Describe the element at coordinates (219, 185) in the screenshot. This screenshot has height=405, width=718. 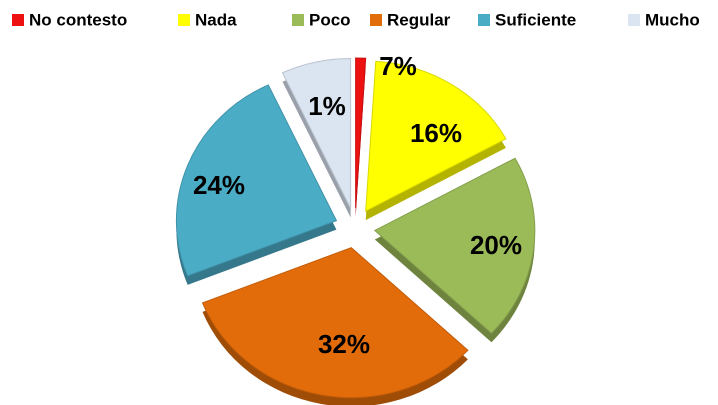
I see `data-label: 24%` at that location.